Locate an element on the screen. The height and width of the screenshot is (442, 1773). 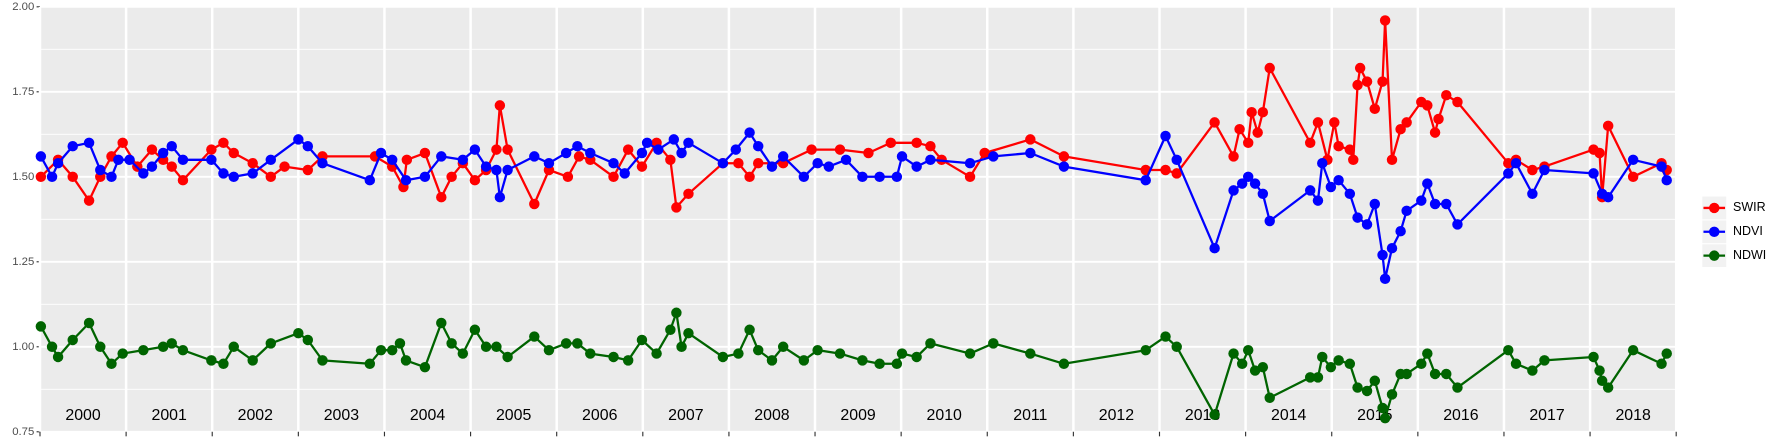
year-label: 2009 is located at coordinates (858, 415).